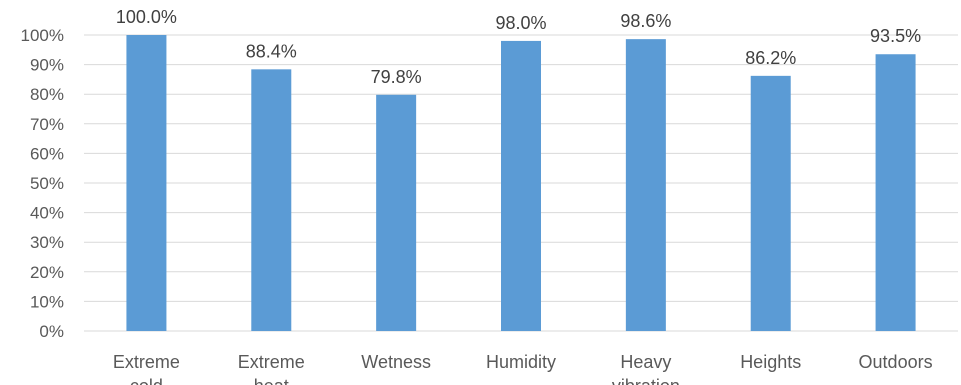 Image resolution: width=961 pixels, height=385 pixels. I want to click on data-label: 79.8%, so click(396, 77).